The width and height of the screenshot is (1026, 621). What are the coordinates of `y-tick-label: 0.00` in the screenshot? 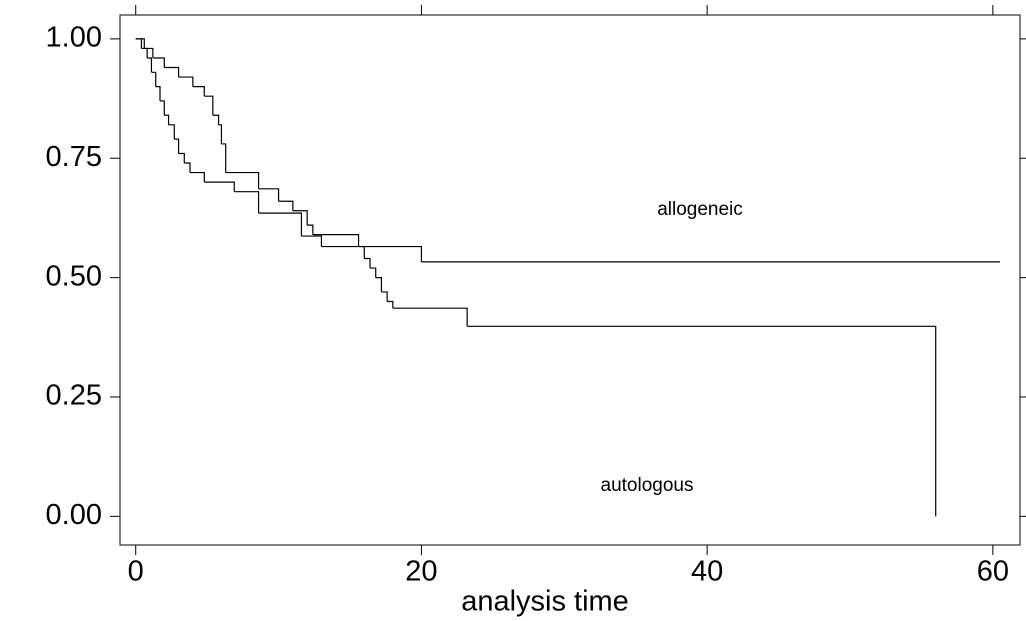 It's located at (74, 515).